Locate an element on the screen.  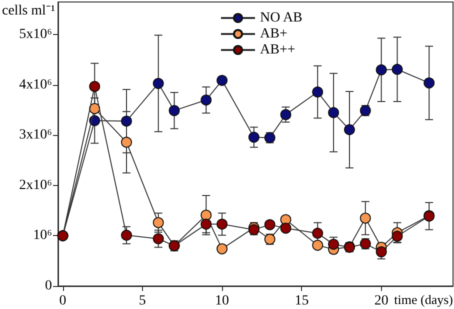
y-tick-label: 3x10⁶ is located at coordinates (35, 135).